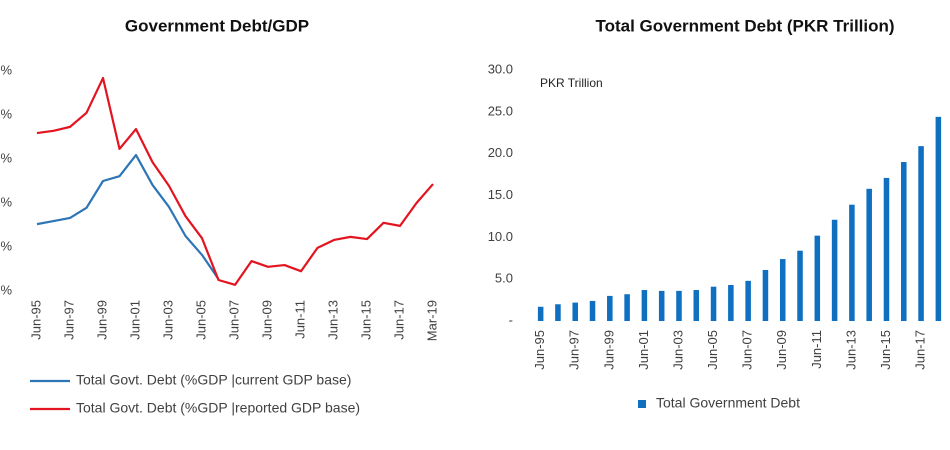 The width and height of the screenshot is (950, 450). I want to click on y-tick-label: 20.0, so click(500, 152).